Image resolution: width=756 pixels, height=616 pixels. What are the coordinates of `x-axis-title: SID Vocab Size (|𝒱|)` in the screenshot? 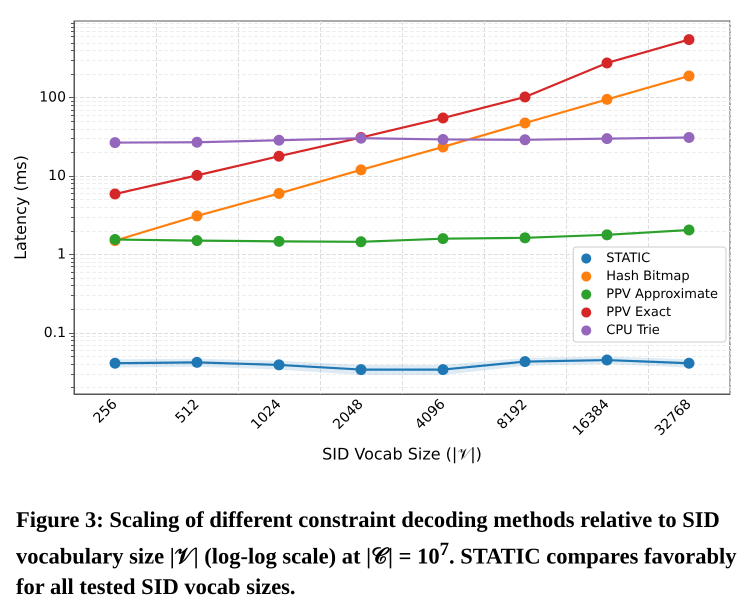 It's located at (402, 454).